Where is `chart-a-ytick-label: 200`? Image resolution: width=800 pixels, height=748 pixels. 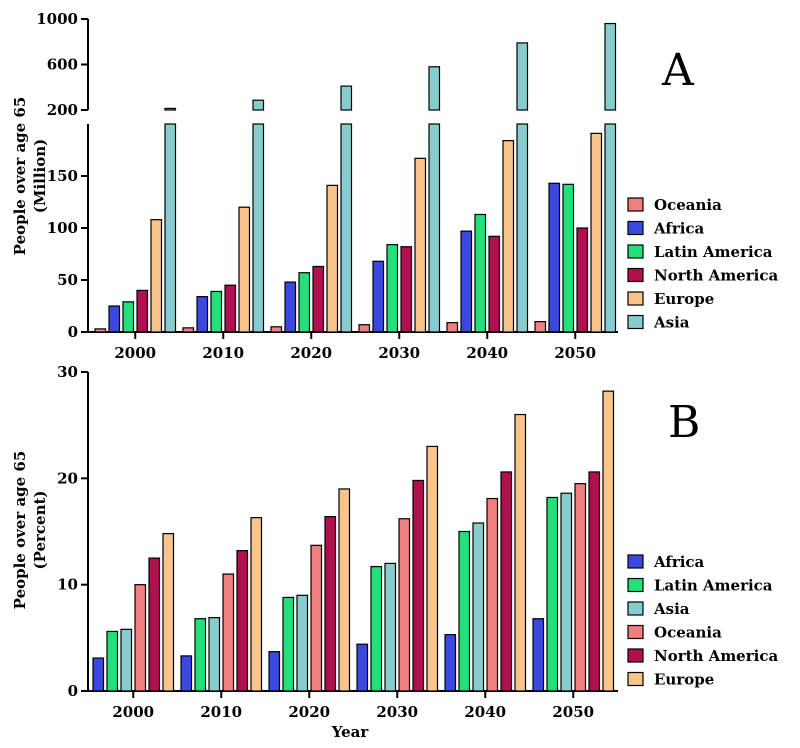
chart-a-ytick-label: 200 is located at coordinates (62, 110).